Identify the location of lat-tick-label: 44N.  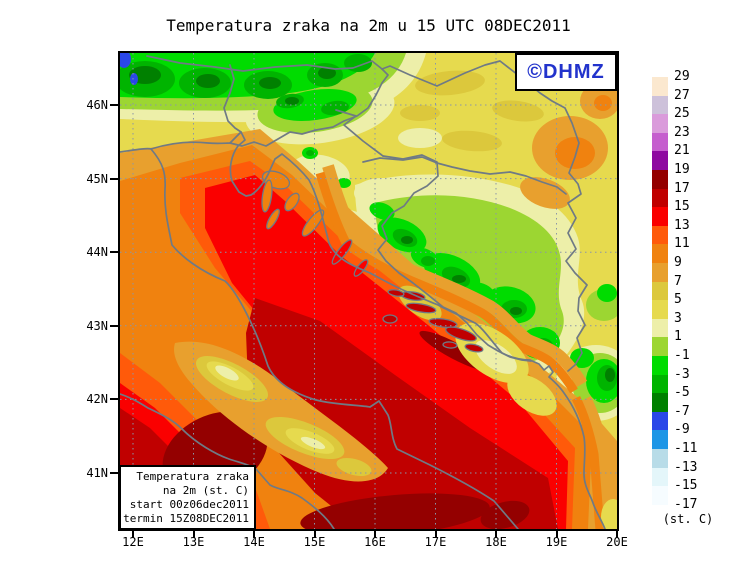
(97, 252).